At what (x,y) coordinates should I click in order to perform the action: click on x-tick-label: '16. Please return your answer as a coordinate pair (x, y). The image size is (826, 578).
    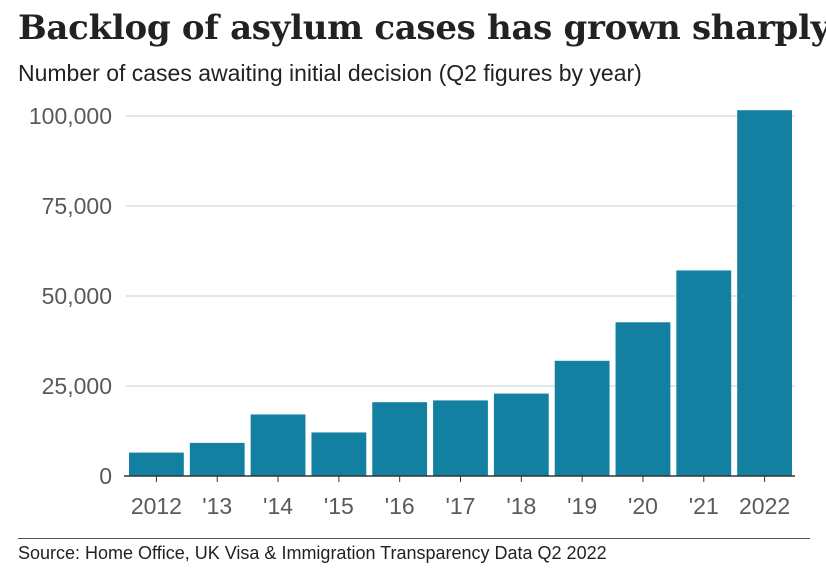
    Looking at the image, I should click on (400, 506).